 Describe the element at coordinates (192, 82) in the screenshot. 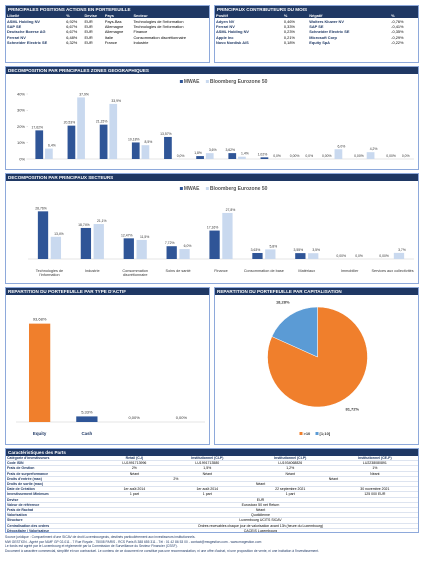

I see `legend-label: MWAE` at that location.